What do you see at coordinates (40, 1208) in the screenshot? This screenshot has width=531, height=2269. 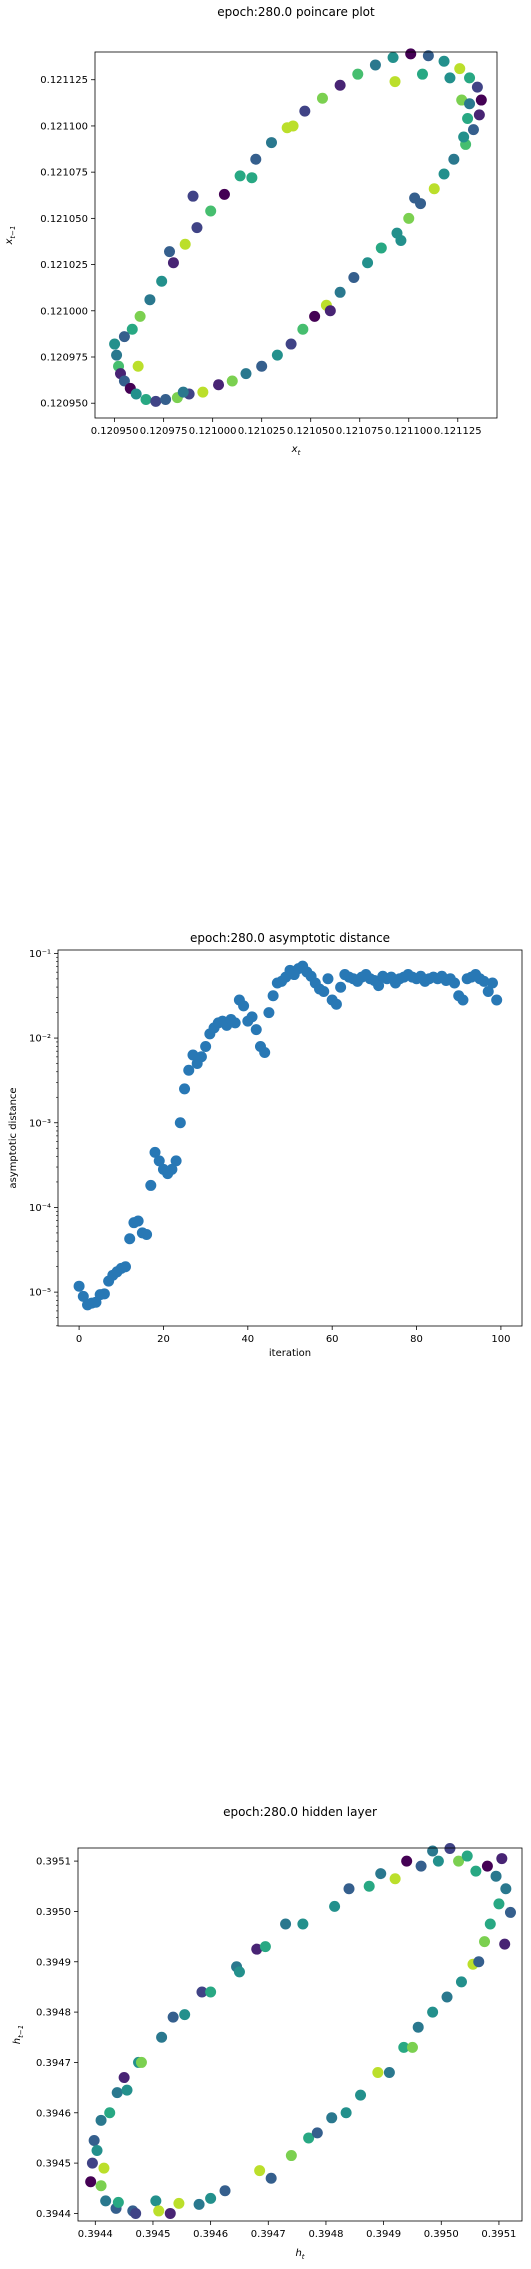 I see `y-tick-label: 10⁻⁴` at bounding box center [40, 1208].